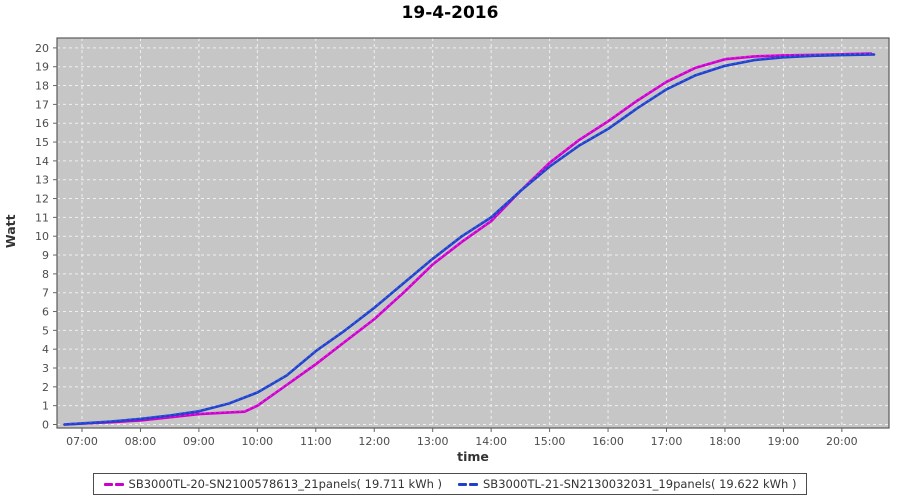 This screenshot has height=500, width=900. Describe the element at coordinates (42, 236) in the screenshot. I see `y-tick-label: 10` at that location.